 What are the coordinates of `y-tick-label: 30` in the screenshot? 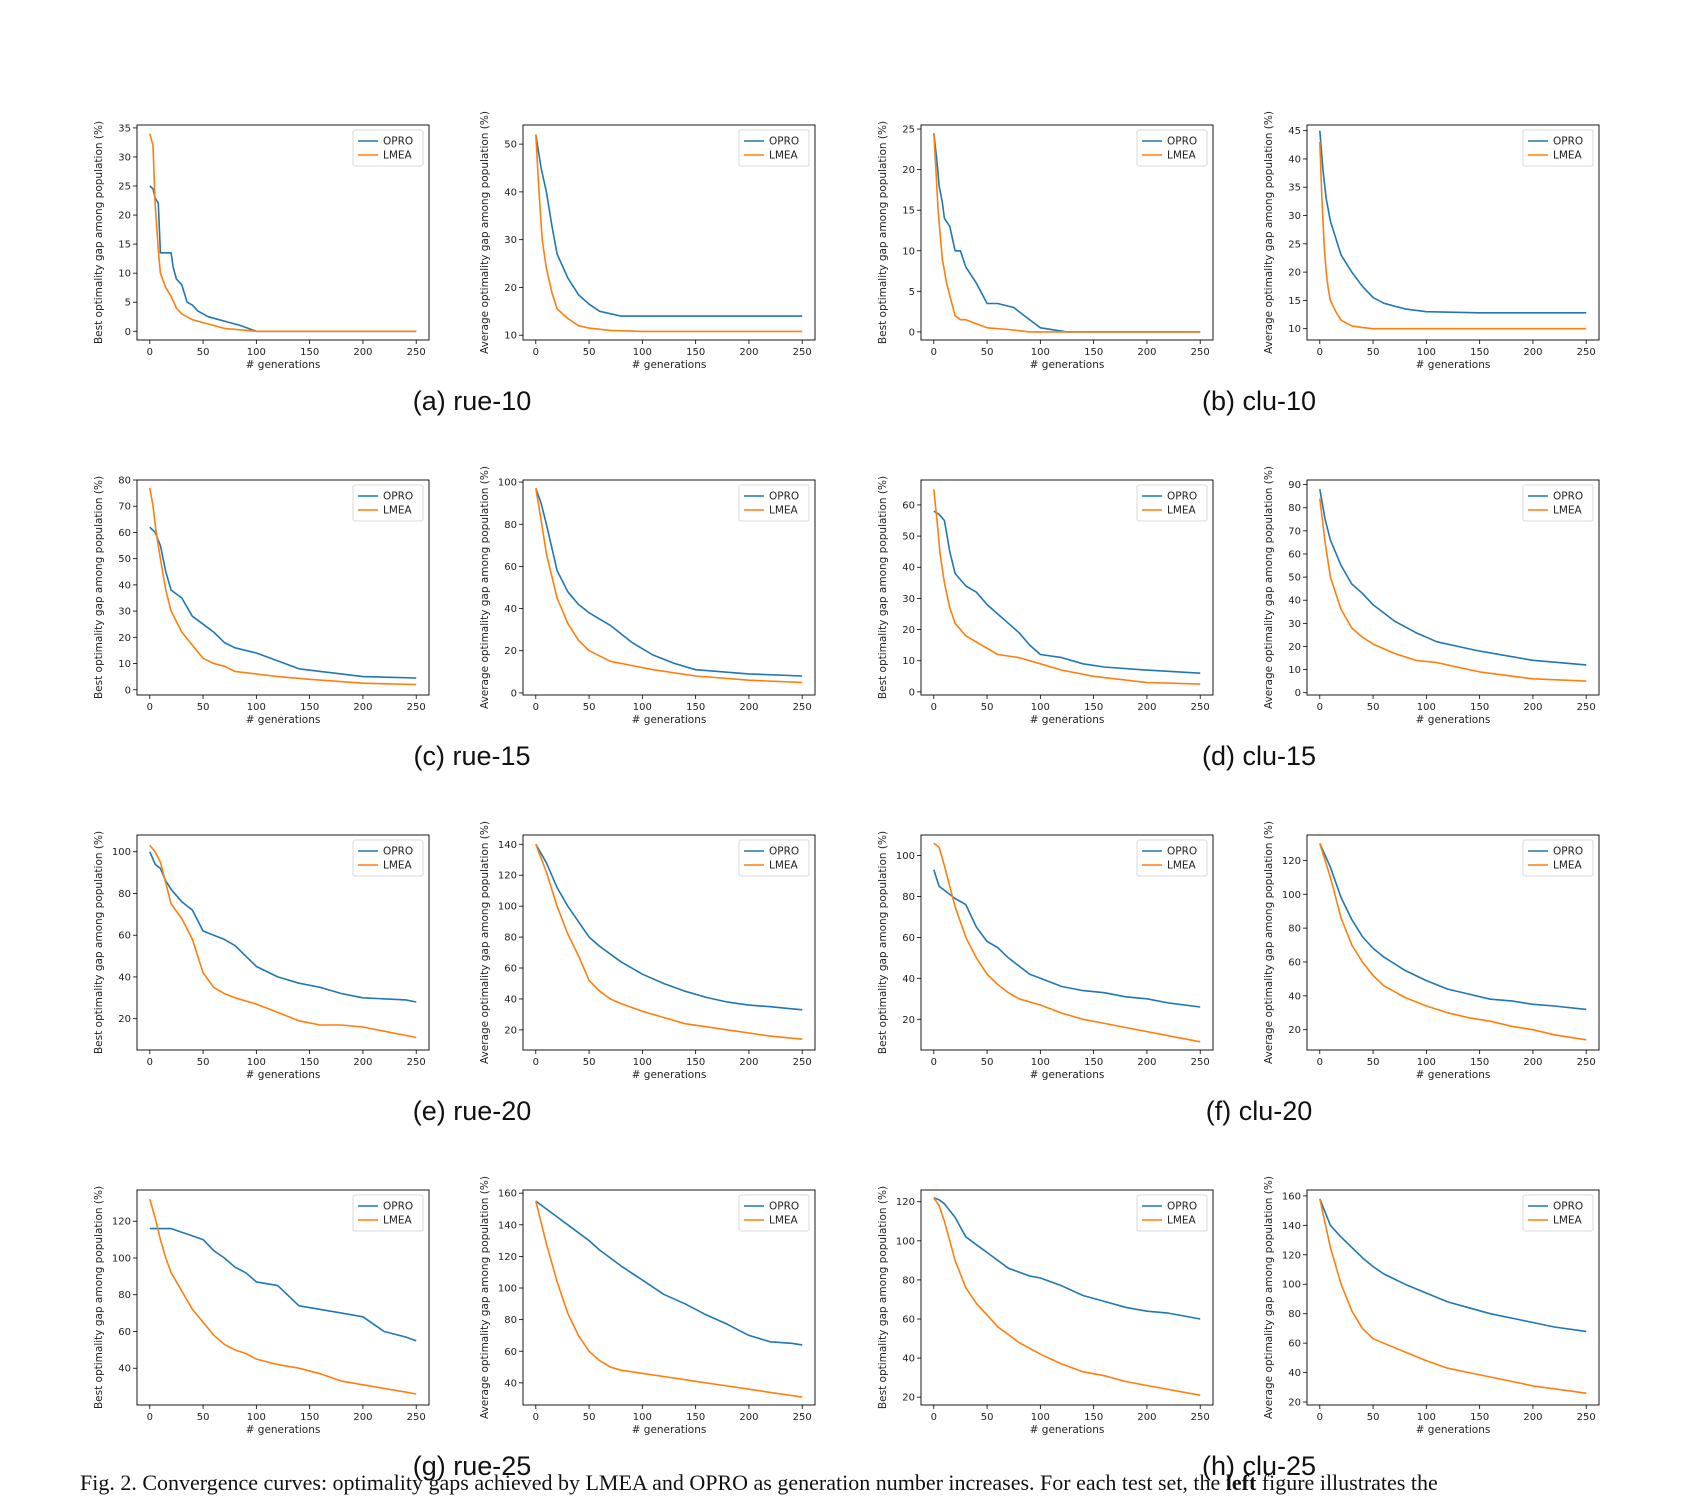 It's located at (1294, 216).